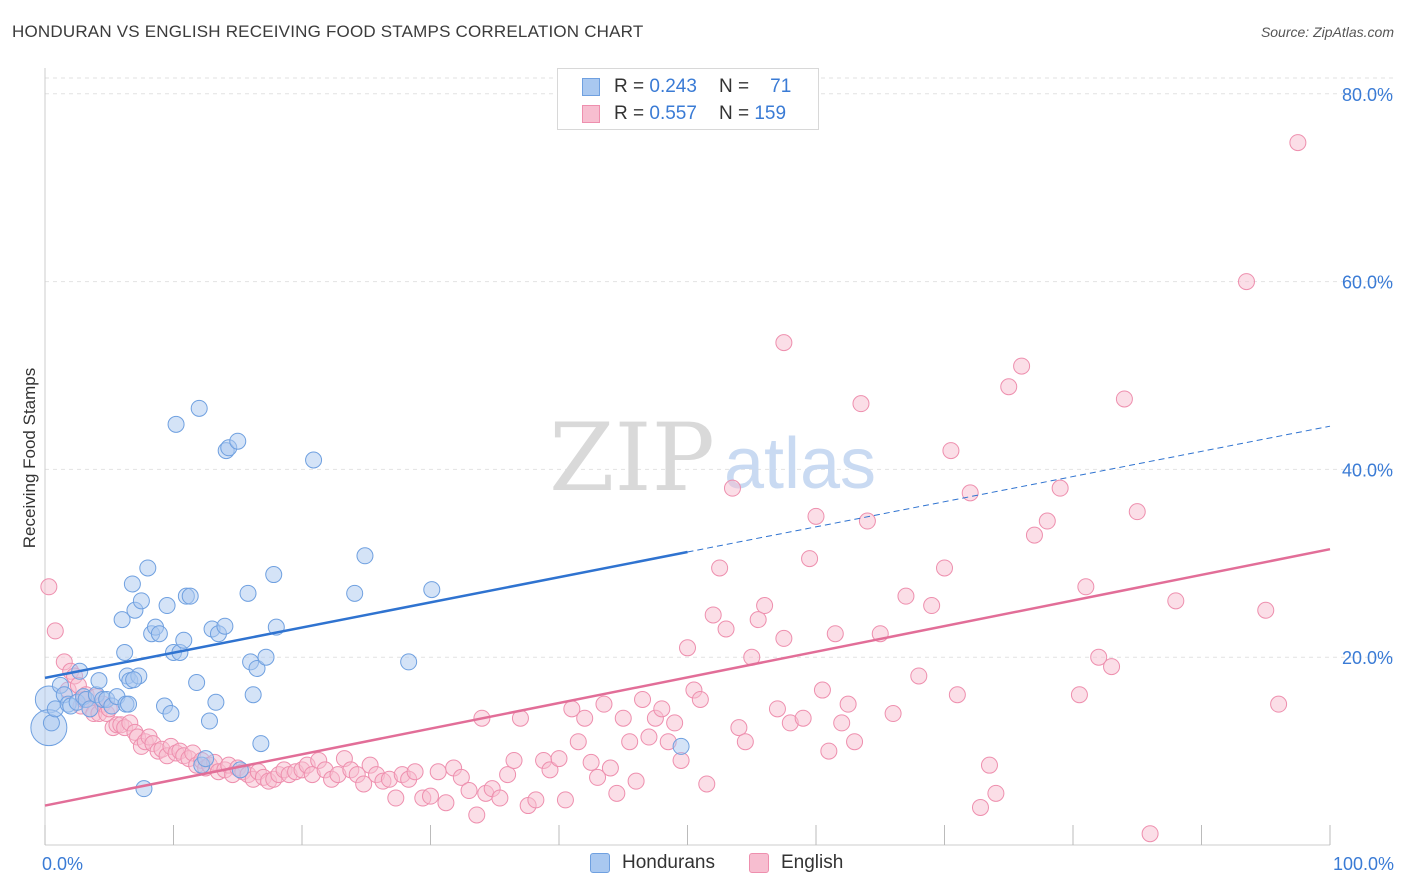  What do you see at coordinates (1009, 489) in the screenshot?
I see `hondurans-trend-extension` at bounding box center [1009, 489].